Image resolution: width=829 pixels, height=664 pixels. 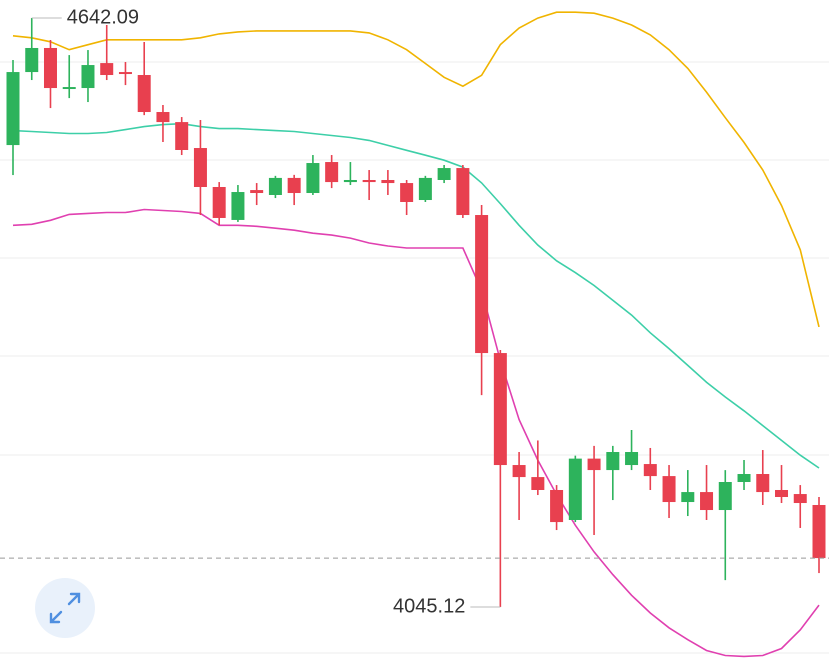 I want to click on expand-icon, so click(x=65, y=608).